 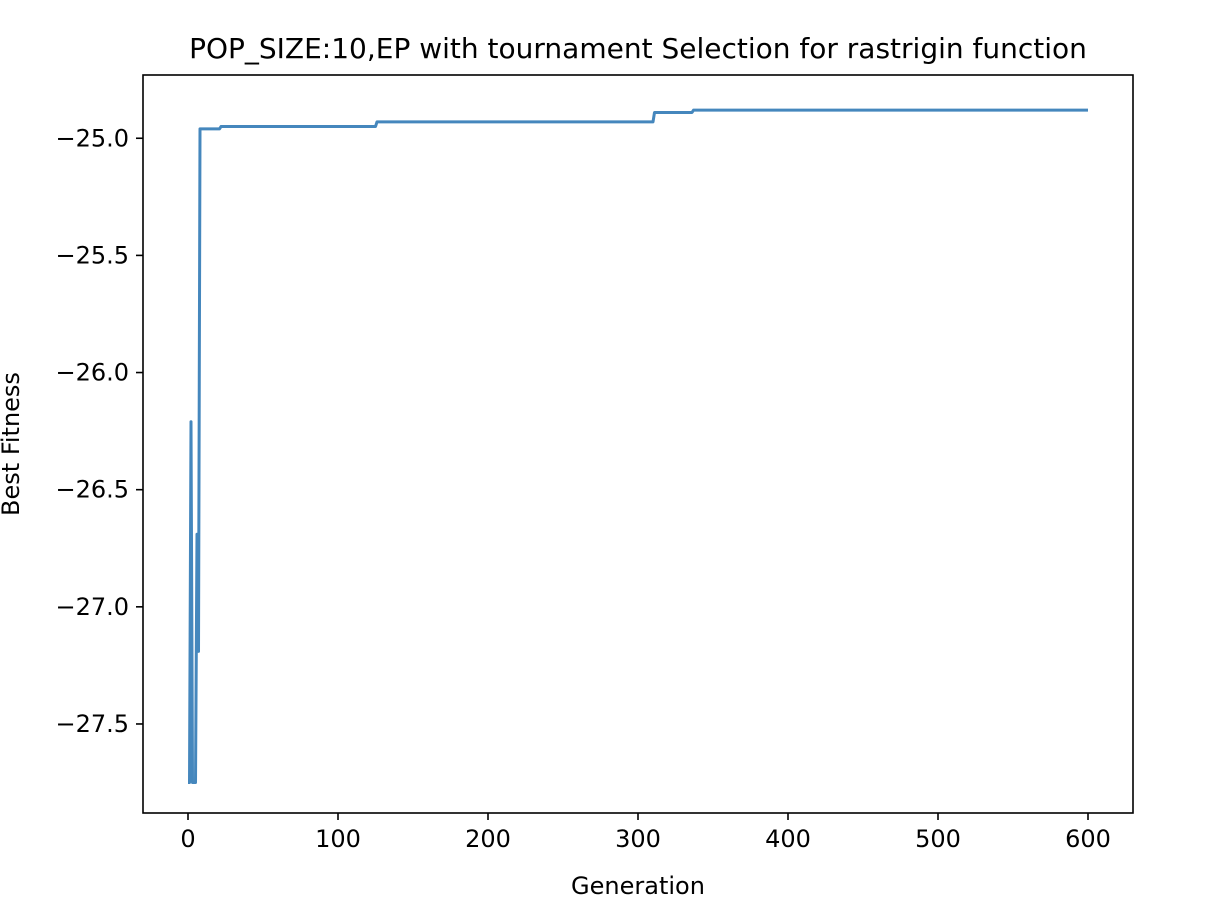 What do you see at coordinates (187, 839) in the screenshot?
I see `x-tick-label: 0` at bounding box center [187, 839].